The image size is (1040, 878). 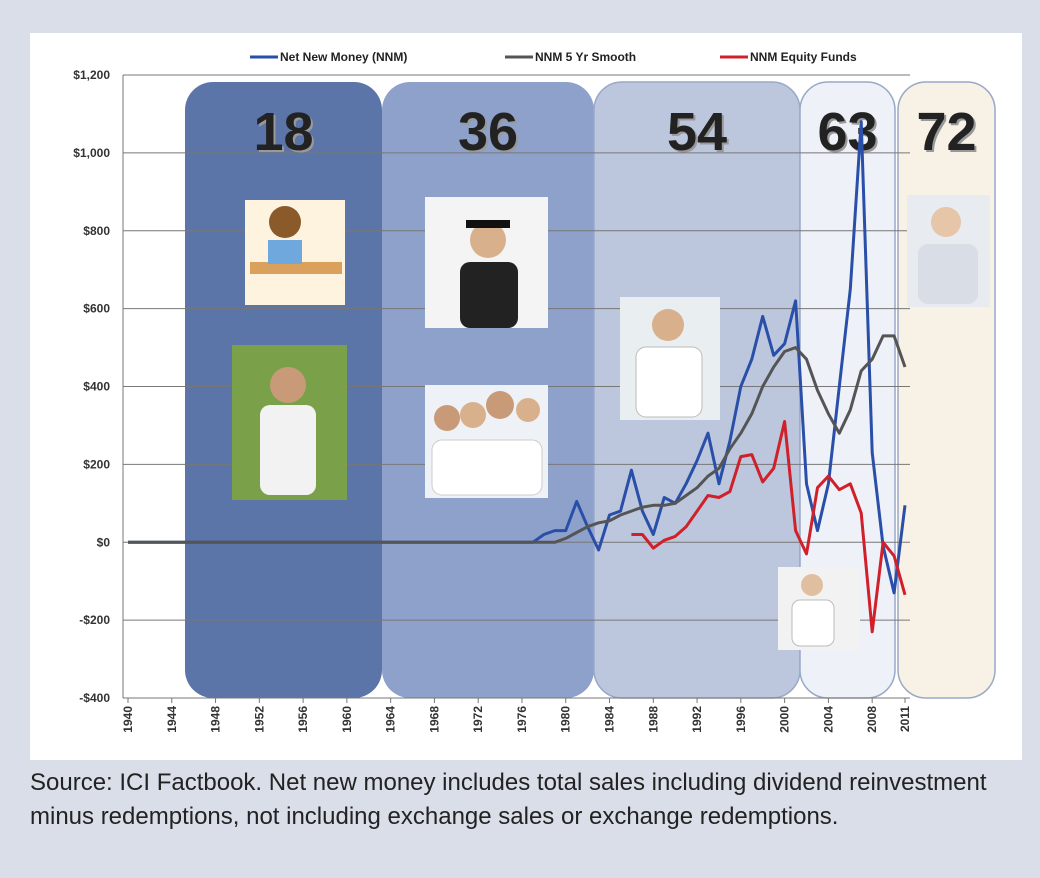 What do you see at coordinates (94, 698) in the screenshot?
I see `y-tick-label: -$400` at bounding box center [94, 698].